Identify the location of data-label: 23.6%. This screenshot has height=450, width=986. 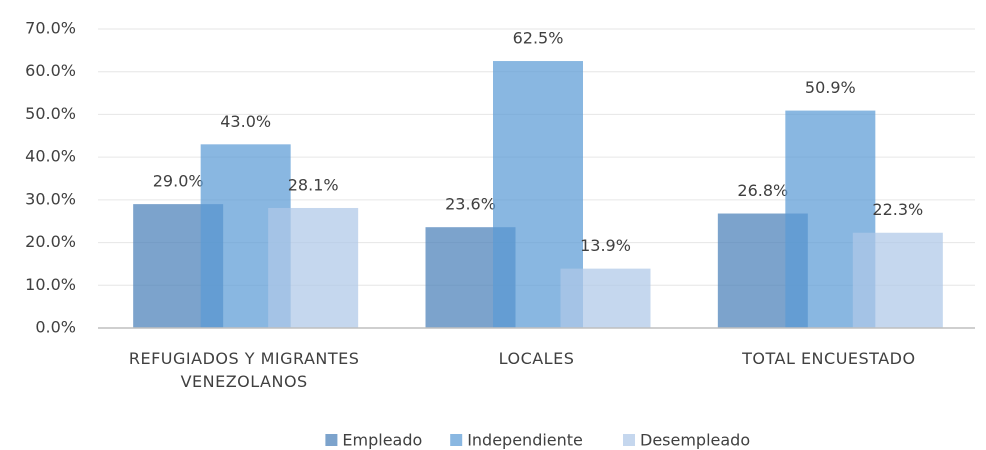
(470, 204).